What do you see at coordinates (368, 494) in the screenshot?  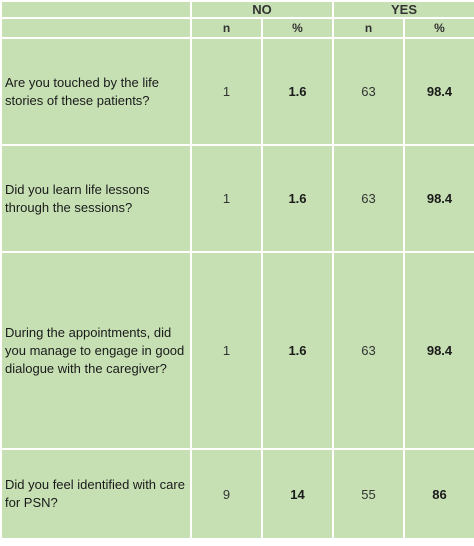 I see `yes-n-cell: 55` at bounding box center [368, 494].